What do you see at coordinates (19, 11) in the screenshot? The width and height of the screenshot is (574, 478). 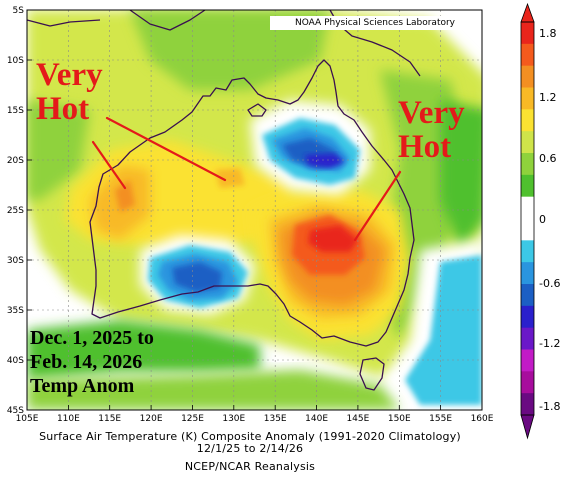 I see `lat-label: 5S` at bounding box center [19, 11].